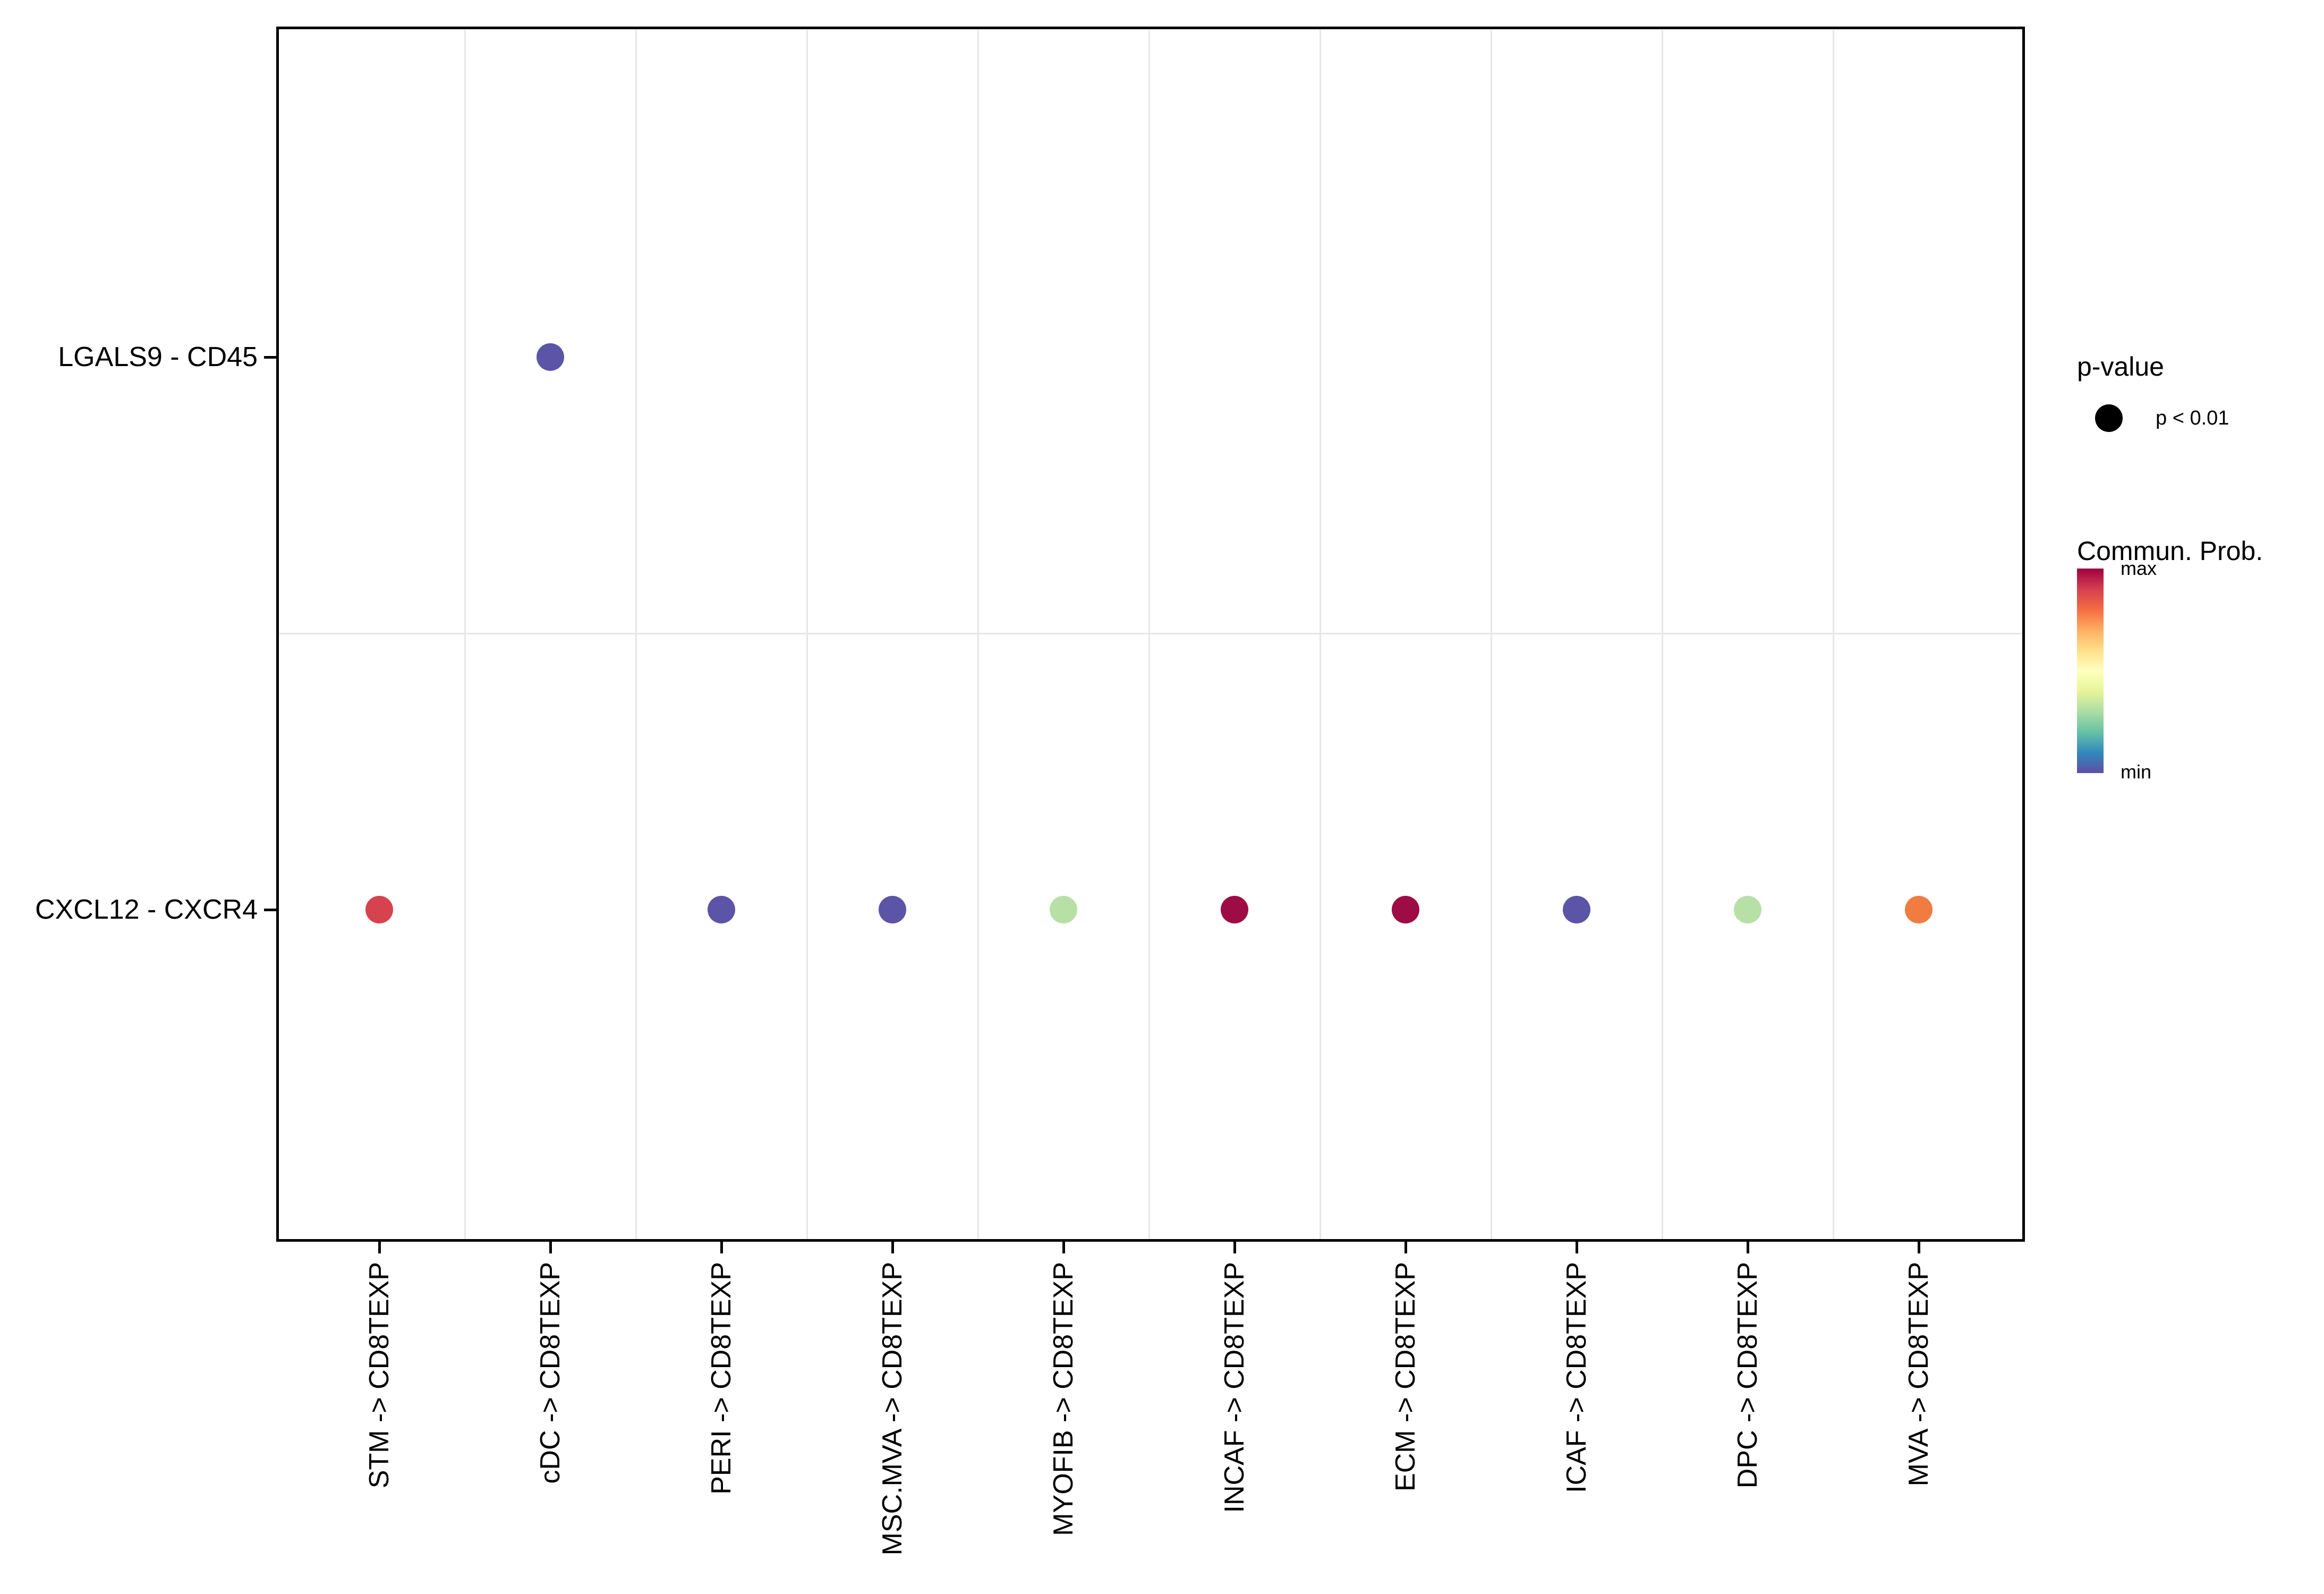 The image size is (2324, 1594). I want to click on x-axis-tick-label: cDC -> CD8TEXP, so click(550, 1373).